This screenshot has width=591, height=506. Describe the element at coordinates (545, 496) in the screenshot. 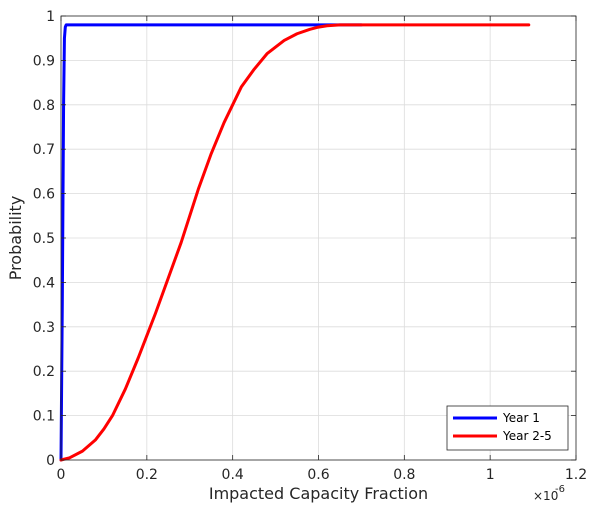

I see `x-exponent-base: ×10` at that location.